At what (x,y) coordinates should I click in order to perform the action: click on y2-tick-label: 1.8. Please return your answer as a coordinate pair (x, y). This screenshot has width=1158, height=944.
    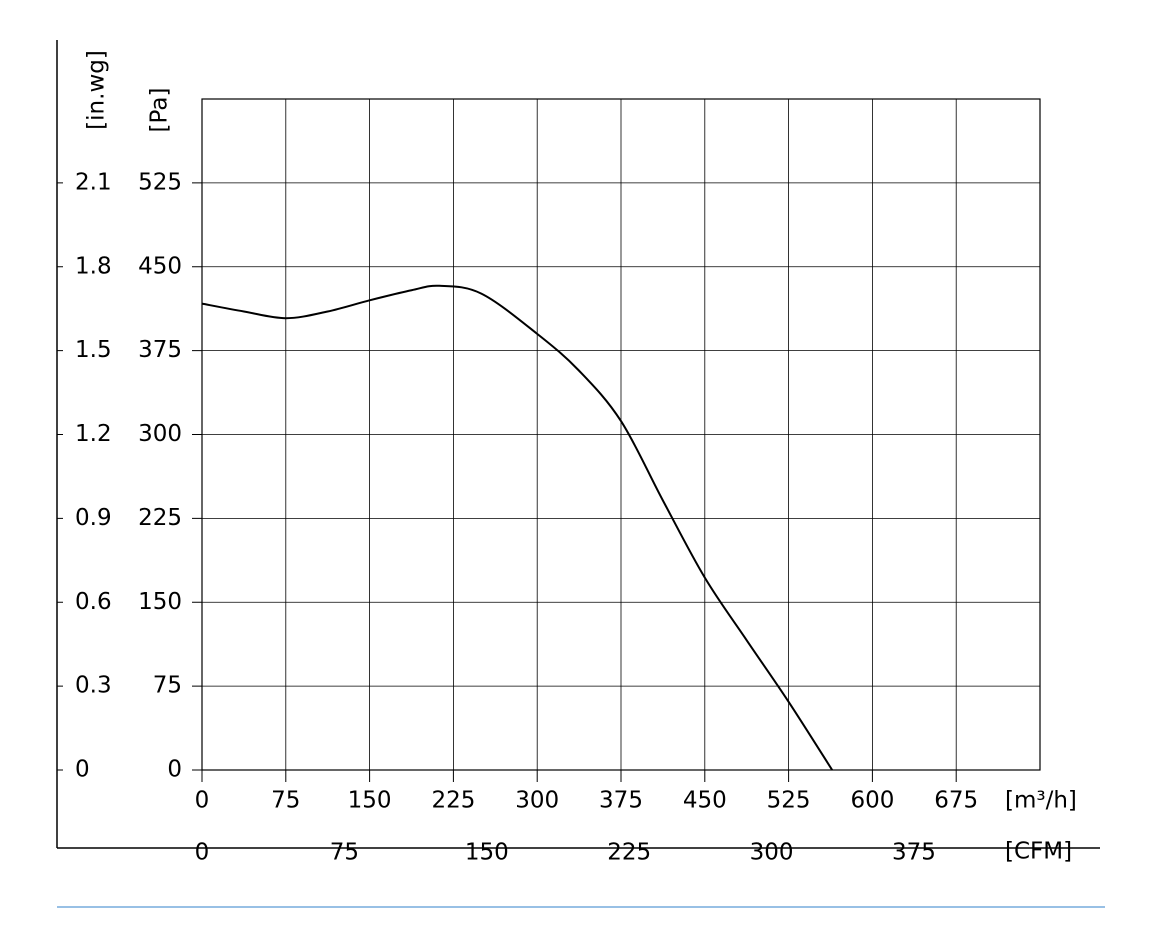
    Looking at the image, I should click on (93, 266).